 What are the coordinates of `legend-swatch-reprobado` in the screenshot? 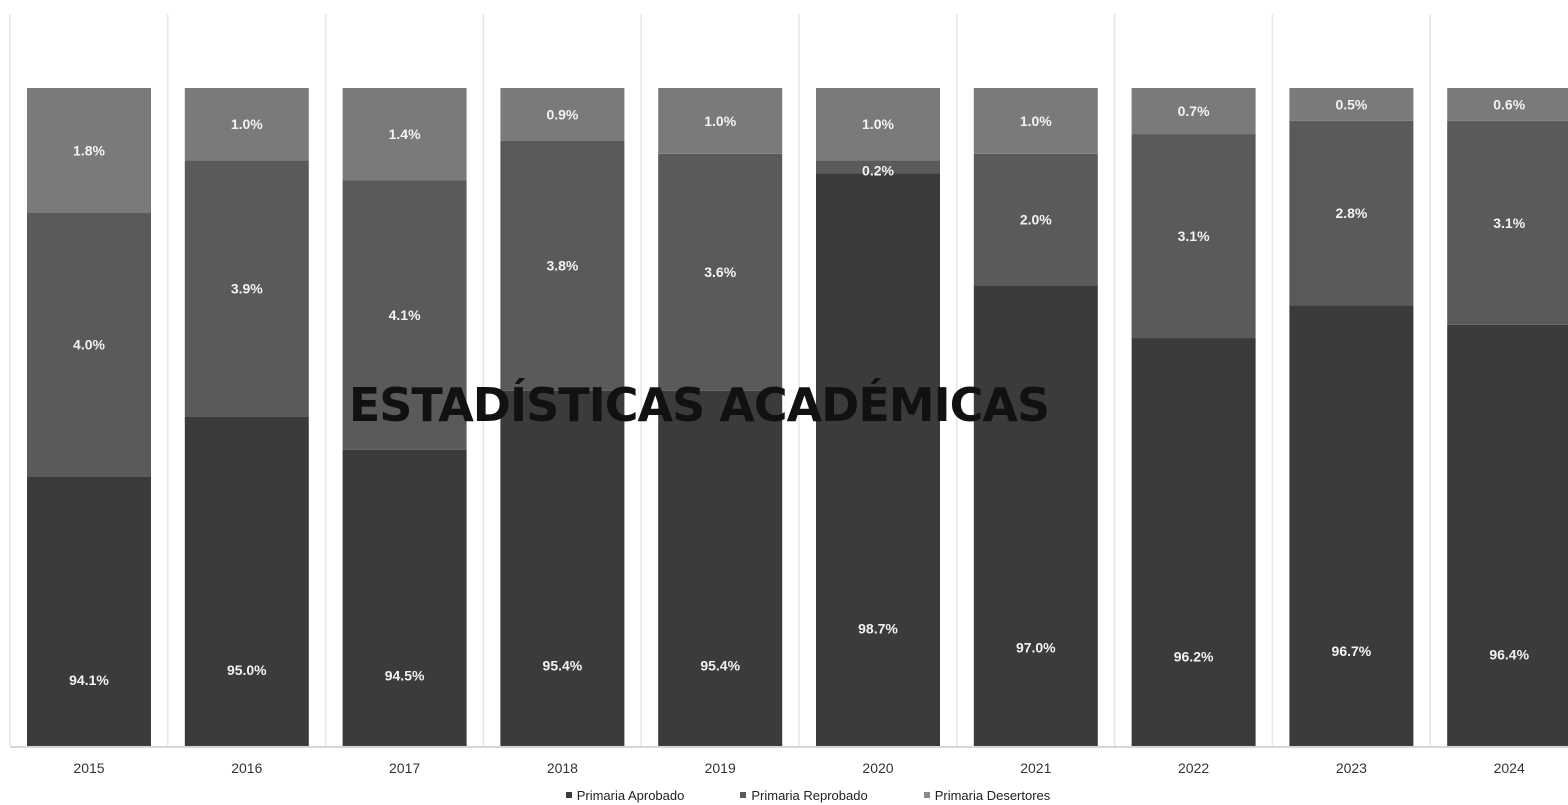 It's located at (743, 795).